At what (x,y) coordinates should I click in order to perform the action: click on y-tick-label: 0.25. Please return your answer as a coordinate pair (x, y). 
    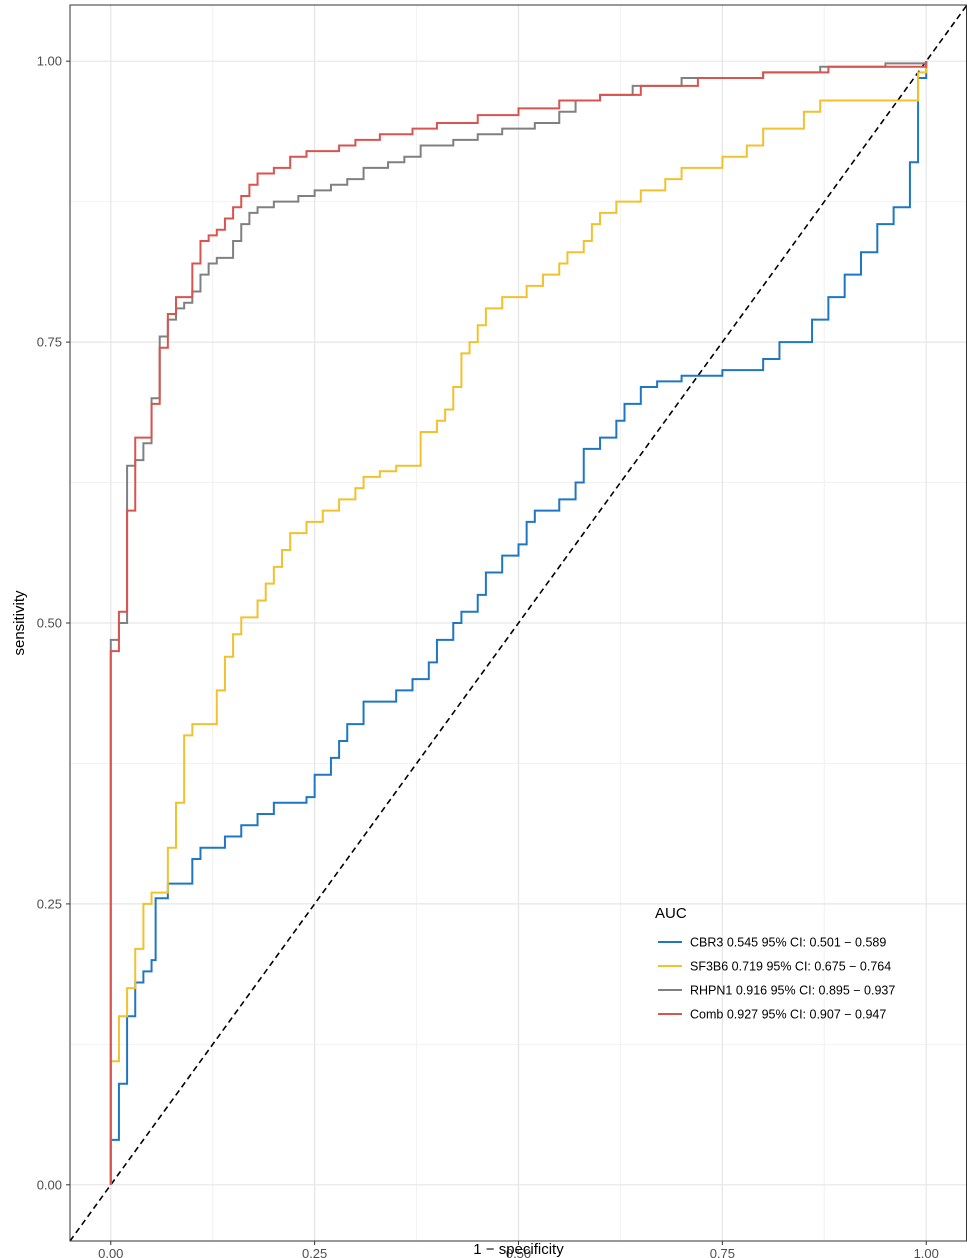
    Looking at the image, I should click on (49, 903).